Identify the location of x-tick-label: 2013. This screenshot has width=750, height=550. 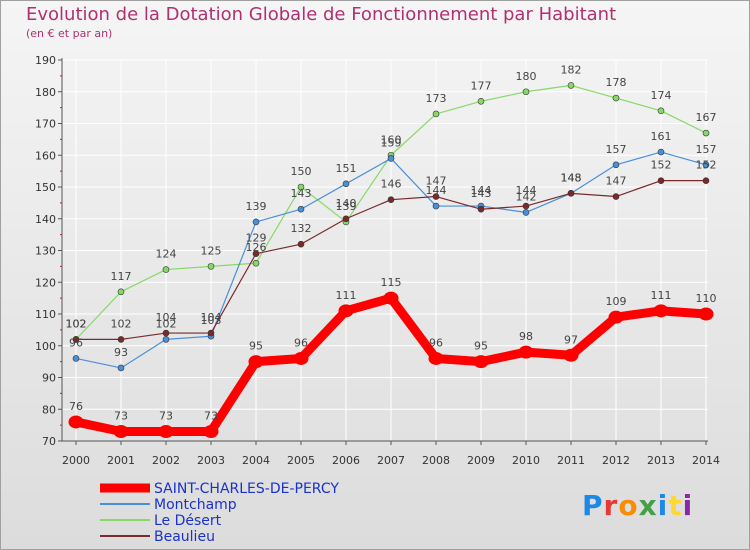
(661, 460).